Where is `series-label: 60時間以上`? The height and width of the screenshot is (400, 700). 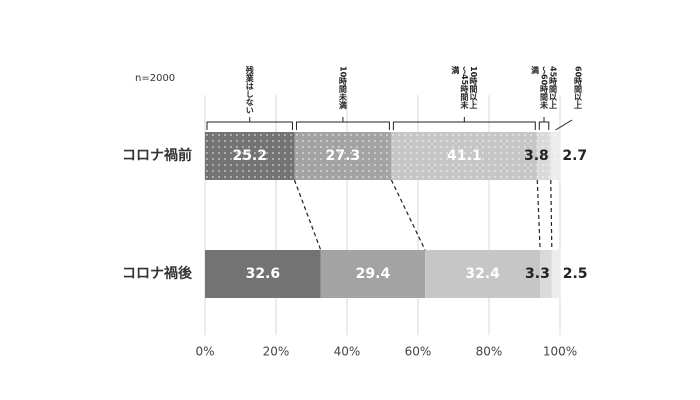
series-label: 60時間以上 is located at coordinates (578, 88).